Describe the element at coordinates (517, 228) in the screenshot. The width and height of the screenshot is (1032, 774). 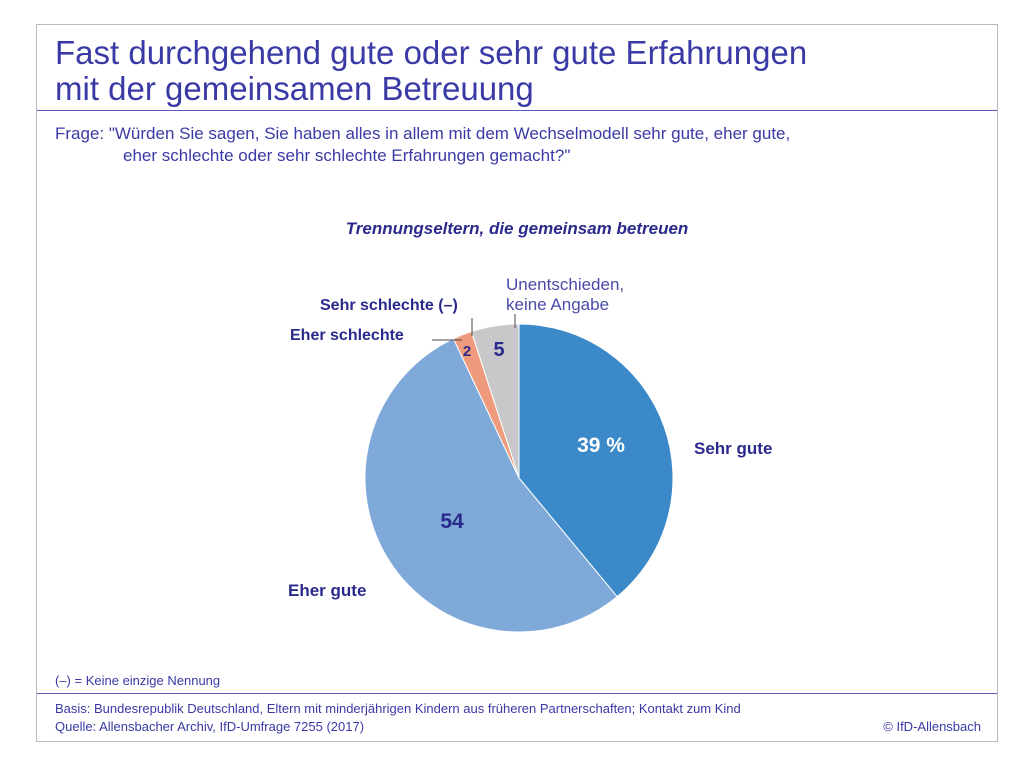
I see `chart-subtitle: Trennungseltern, die gemeinsam betreuen` at that location.